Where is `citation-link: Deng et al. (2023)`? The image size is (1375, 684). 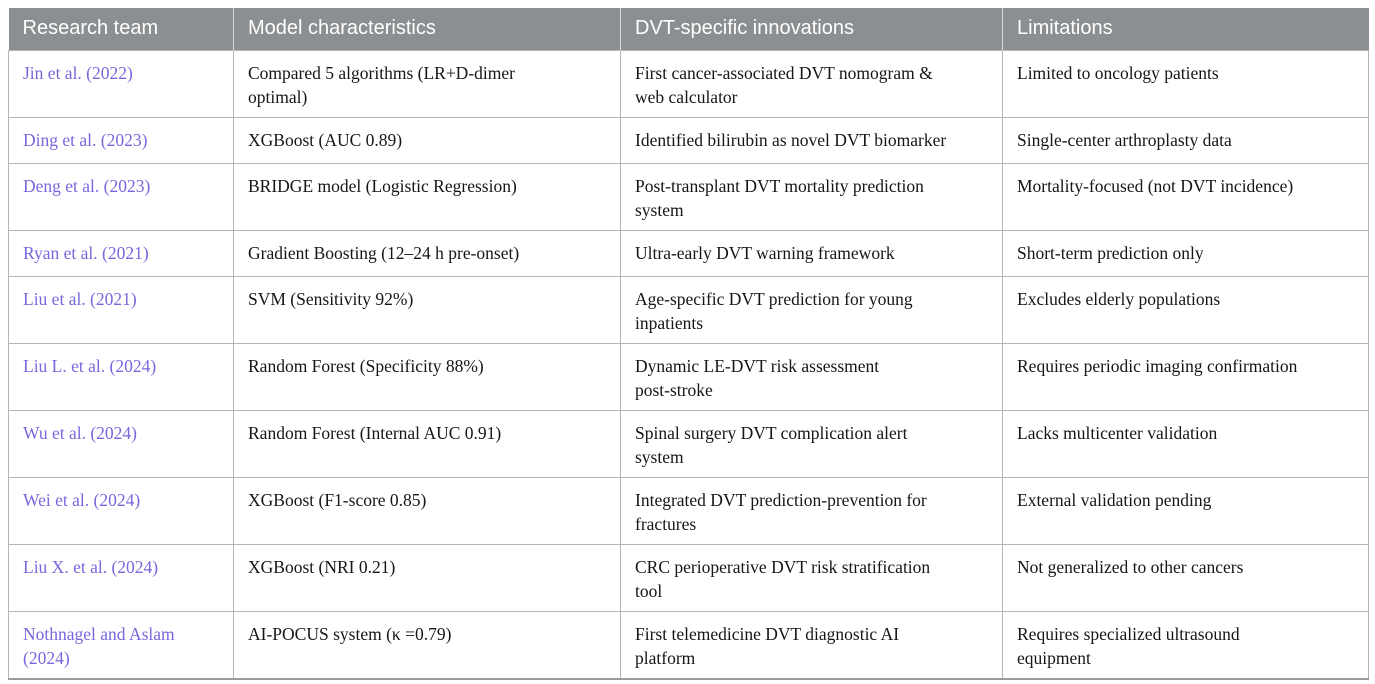 citation-link: Deng et al. (2023) is located at coordinates (87, 185).